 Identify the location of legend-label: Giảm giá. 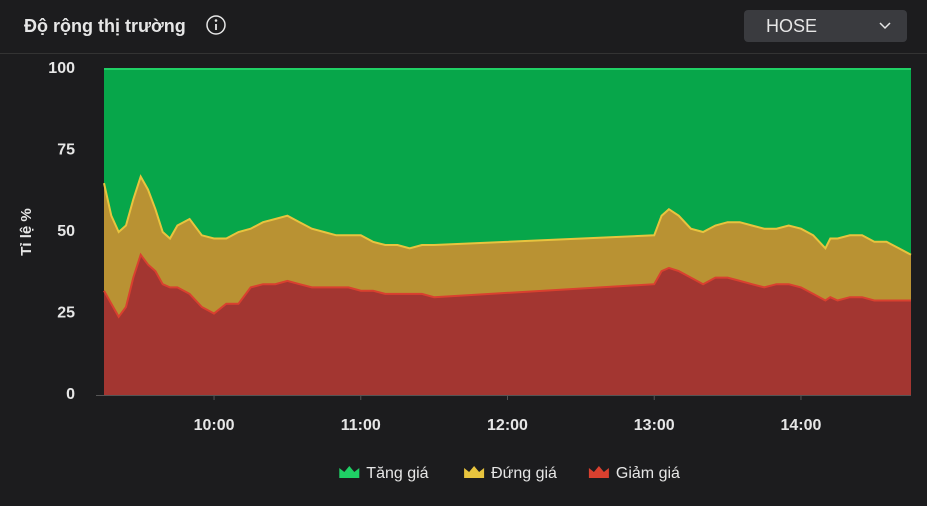
(648, 473).